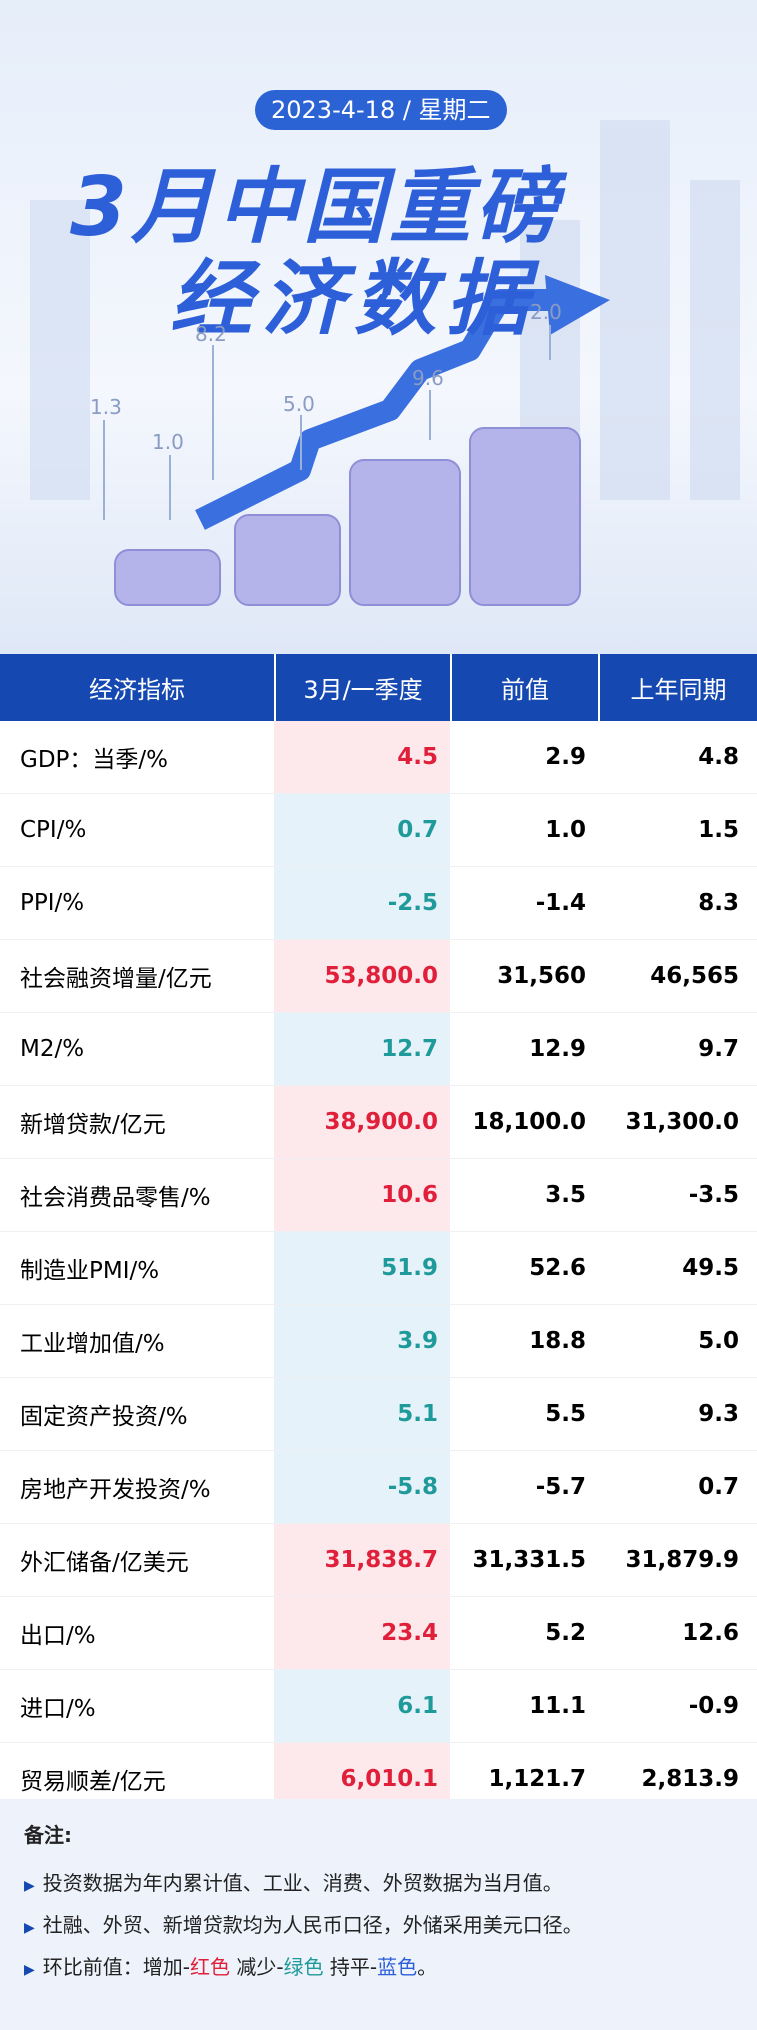  What do you see at coordinates (557, 1268) in the screenshot?
I see `value-cell: 52.6` at bounding box center [557, 1268].